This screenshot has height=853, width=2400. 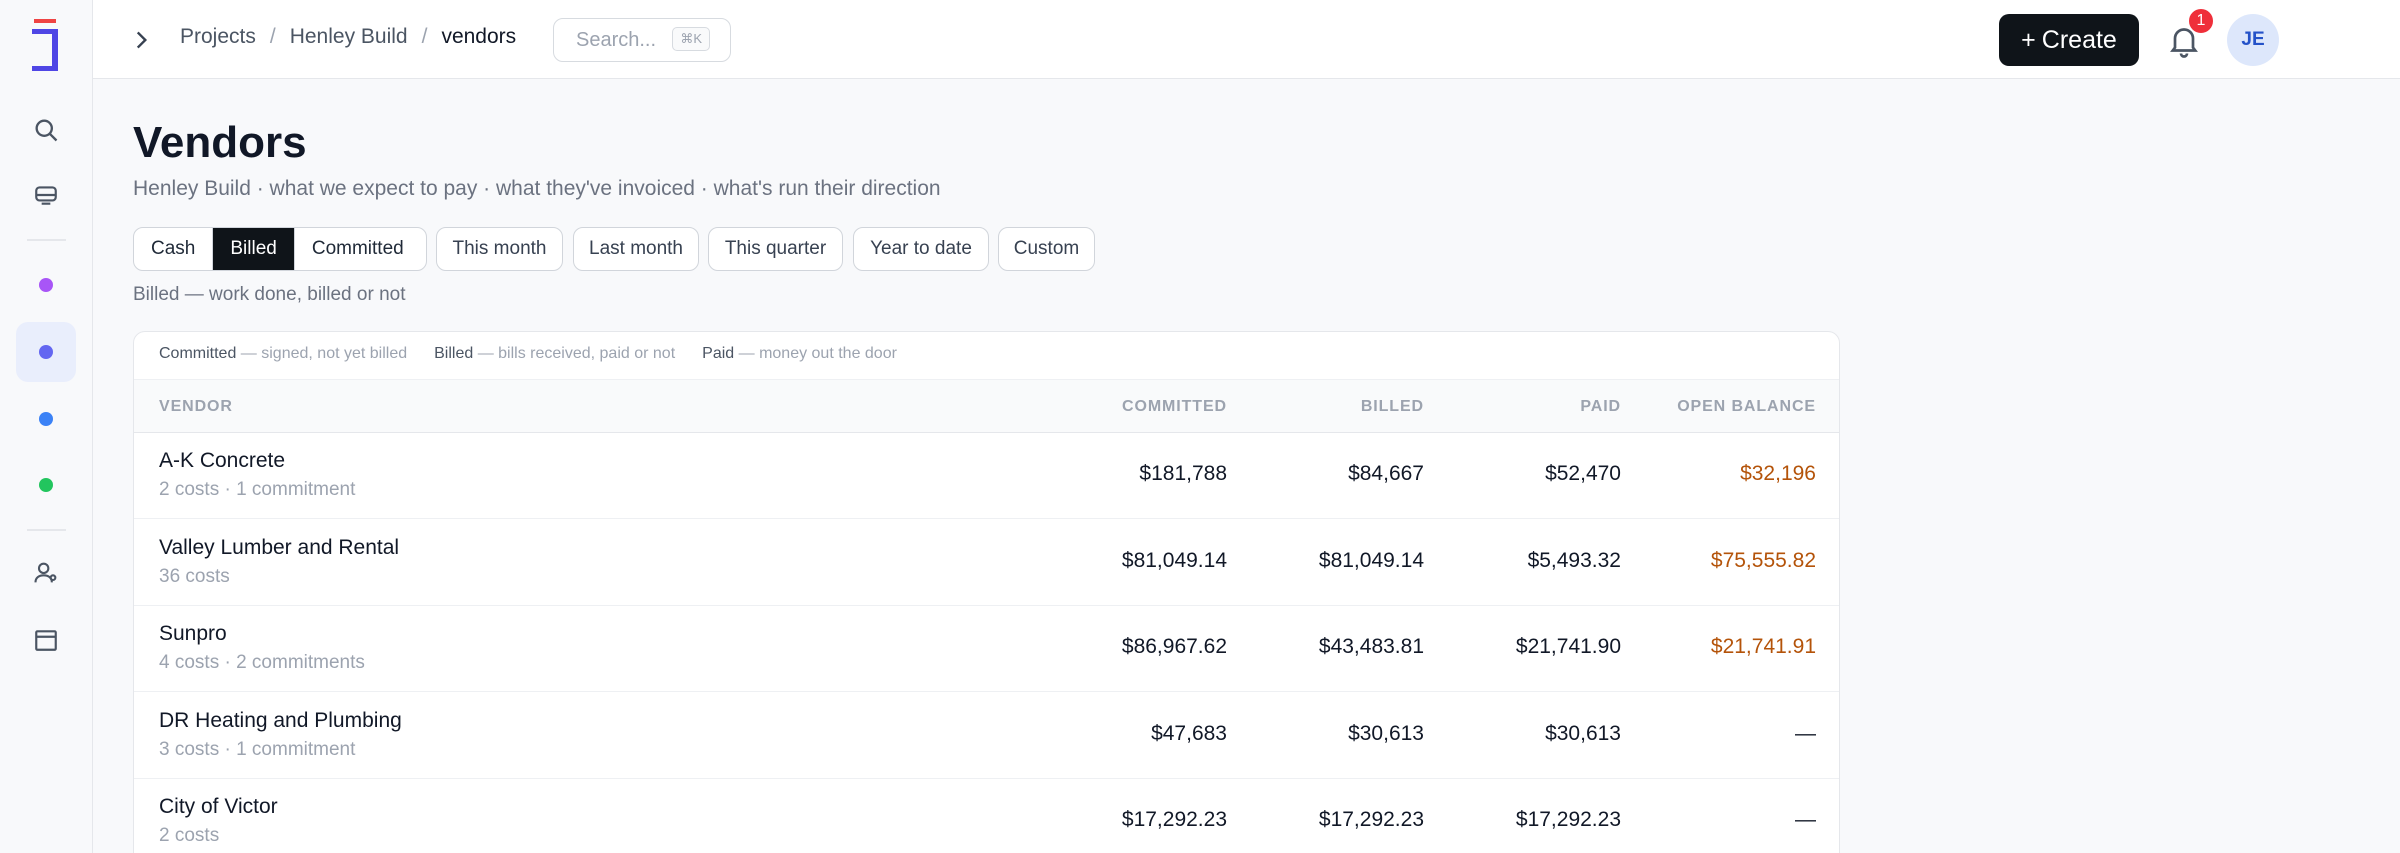 What do you see at coordinates (357, 248) in the screenshot?
I see `basis-committed: Committed` at bounding box center [357, 248].